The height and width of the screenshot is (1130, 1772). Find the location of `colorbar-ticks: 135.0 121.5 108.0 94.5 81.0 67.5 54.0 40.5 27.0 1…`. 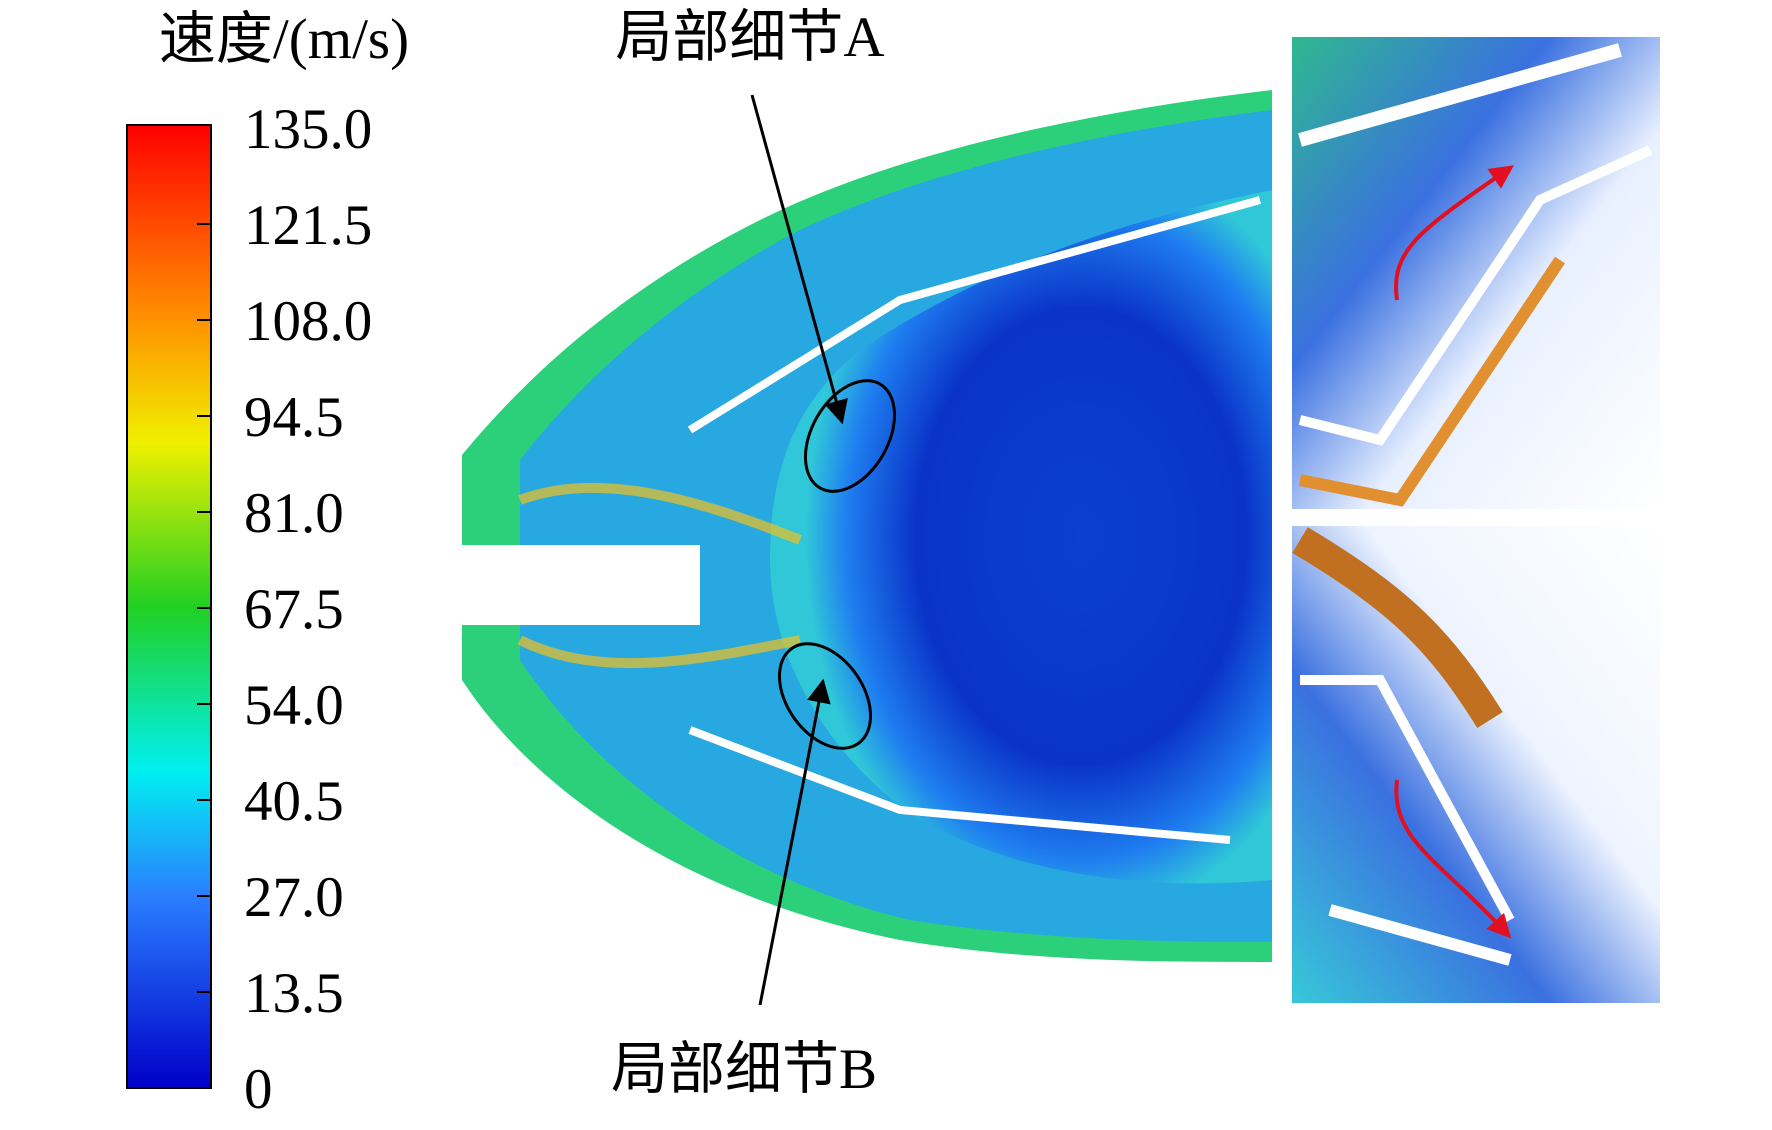

colorbar-ticks: 135.0 121.5 108.0 94.5 81.0 67.5 54.0 40.5 27.0 1… is located at coordinates (284, 609).